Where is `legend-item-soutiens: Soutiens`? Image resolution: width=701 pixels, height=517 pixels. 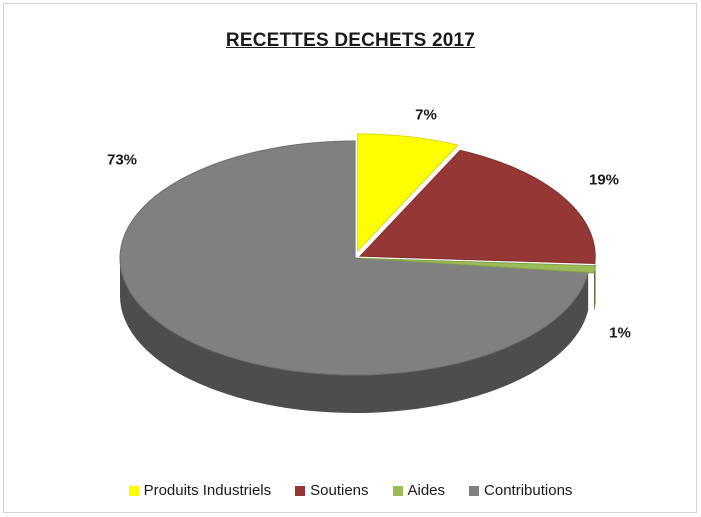
legend-item-soutiens: Soutiens is located at coordinates (332, 490).